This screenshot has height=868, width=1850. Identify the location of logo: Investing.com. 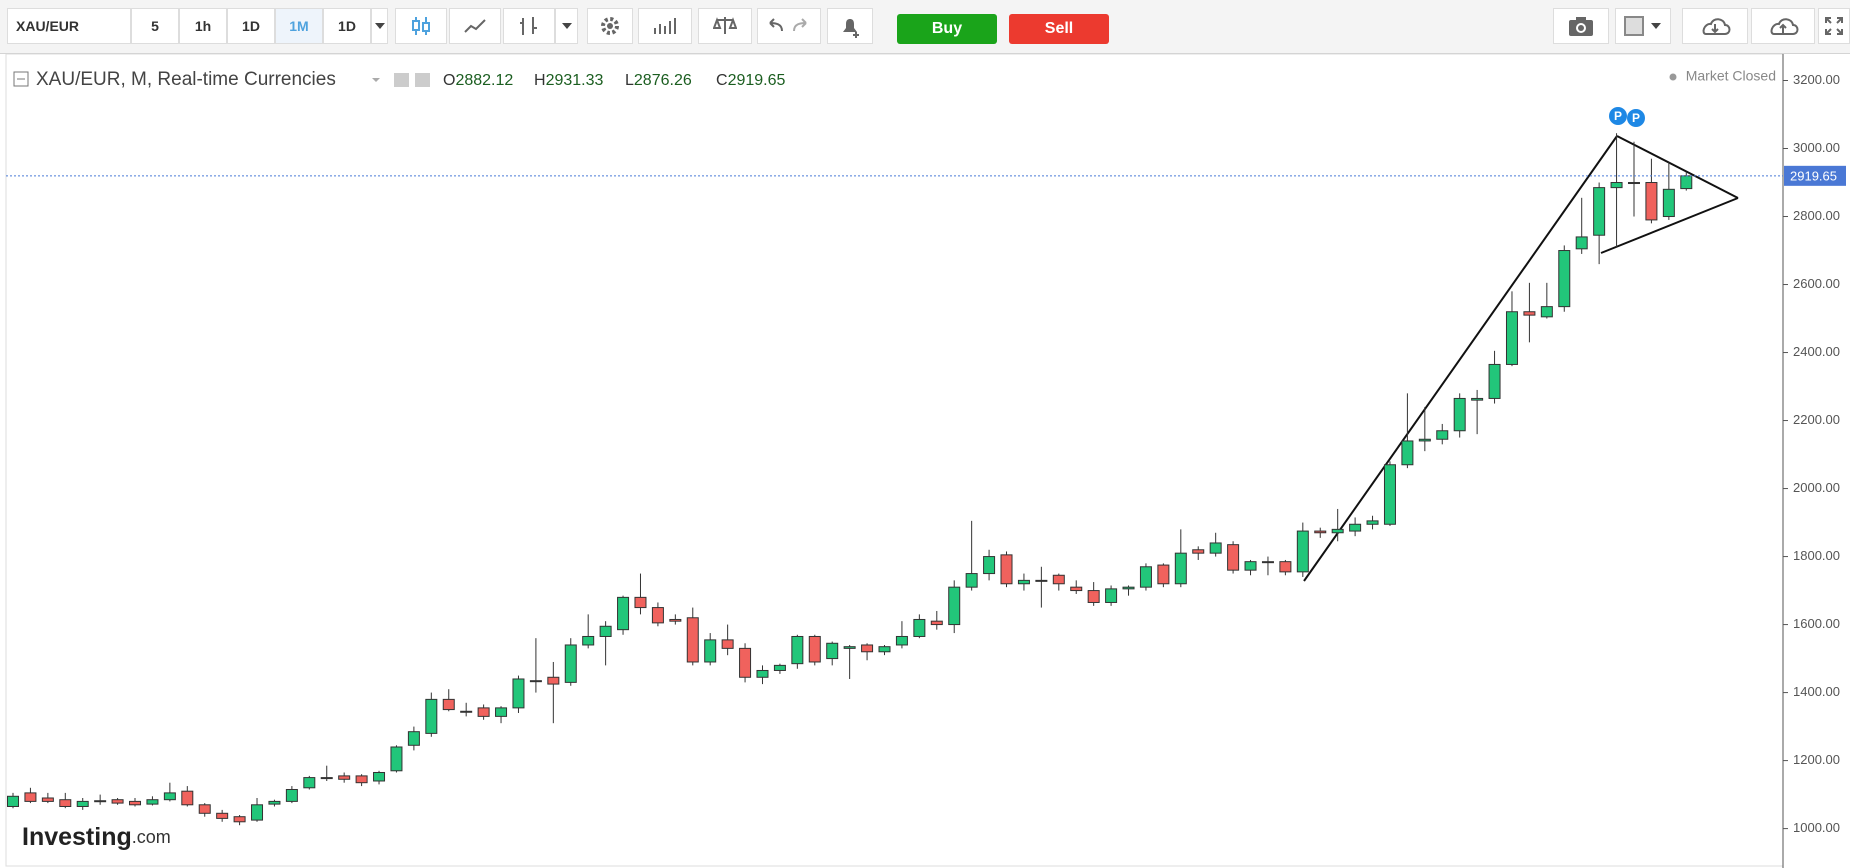
(96, 837).